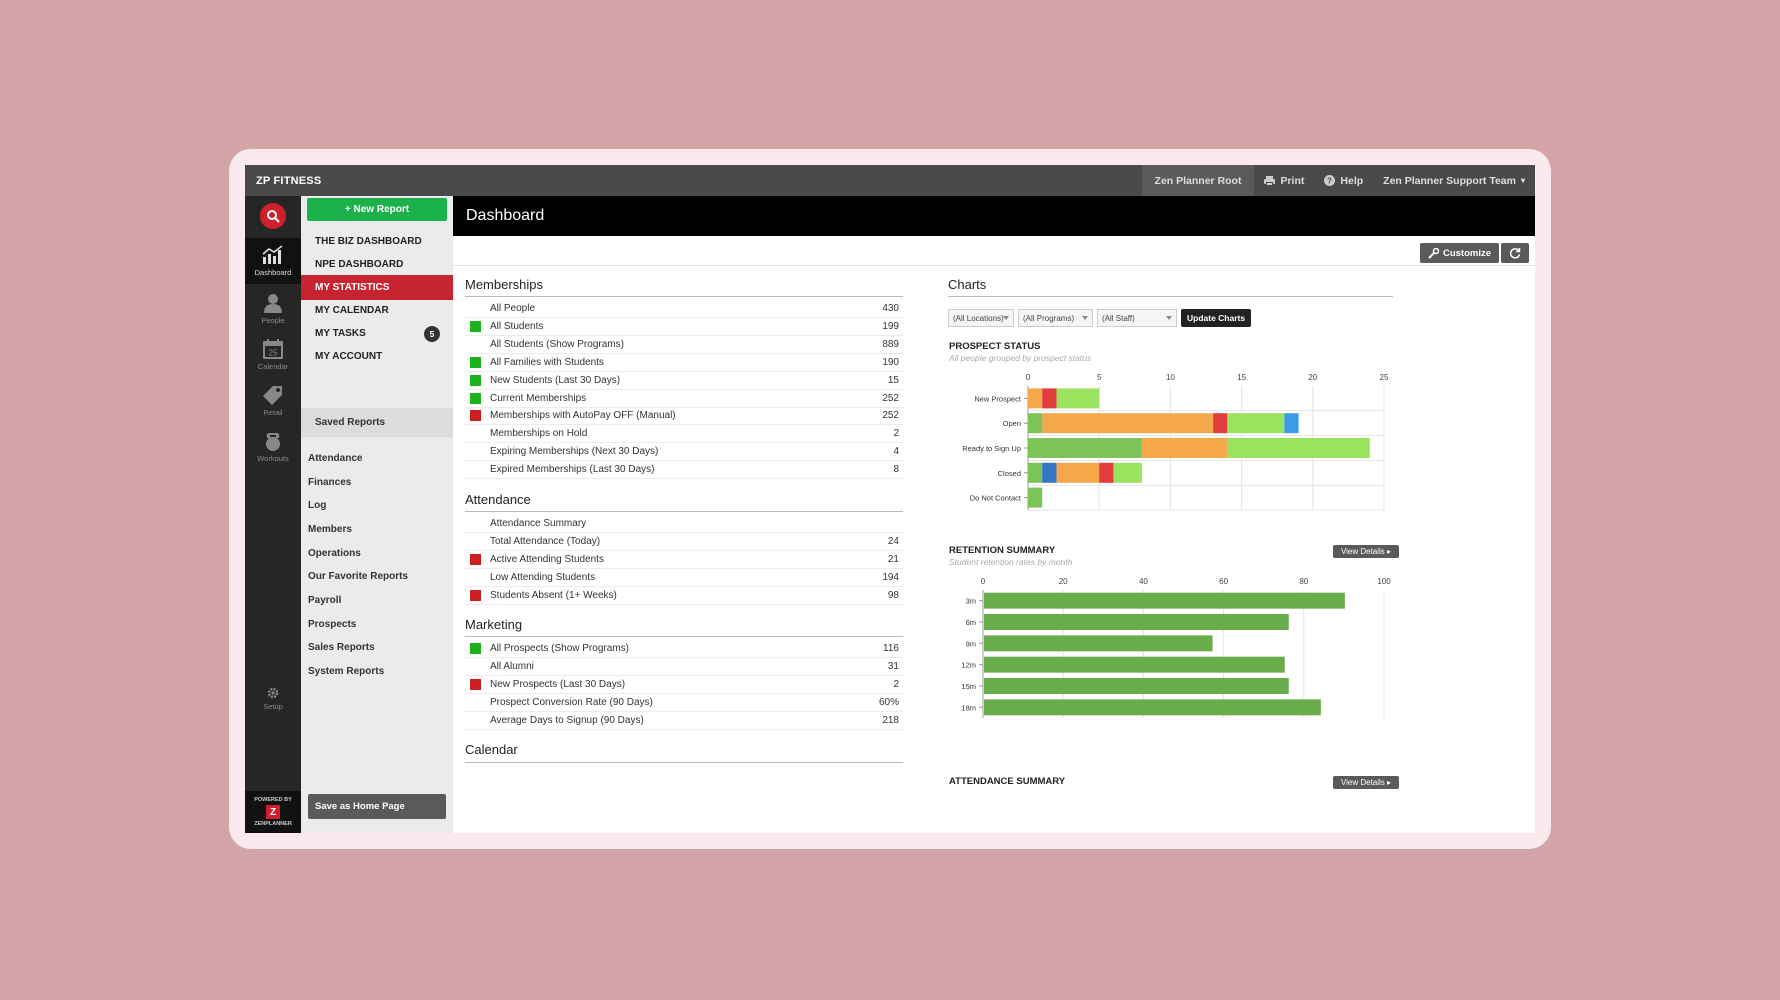  I want to click on stat-label: Students Absent (1+ Weeks), so click(553, 595).